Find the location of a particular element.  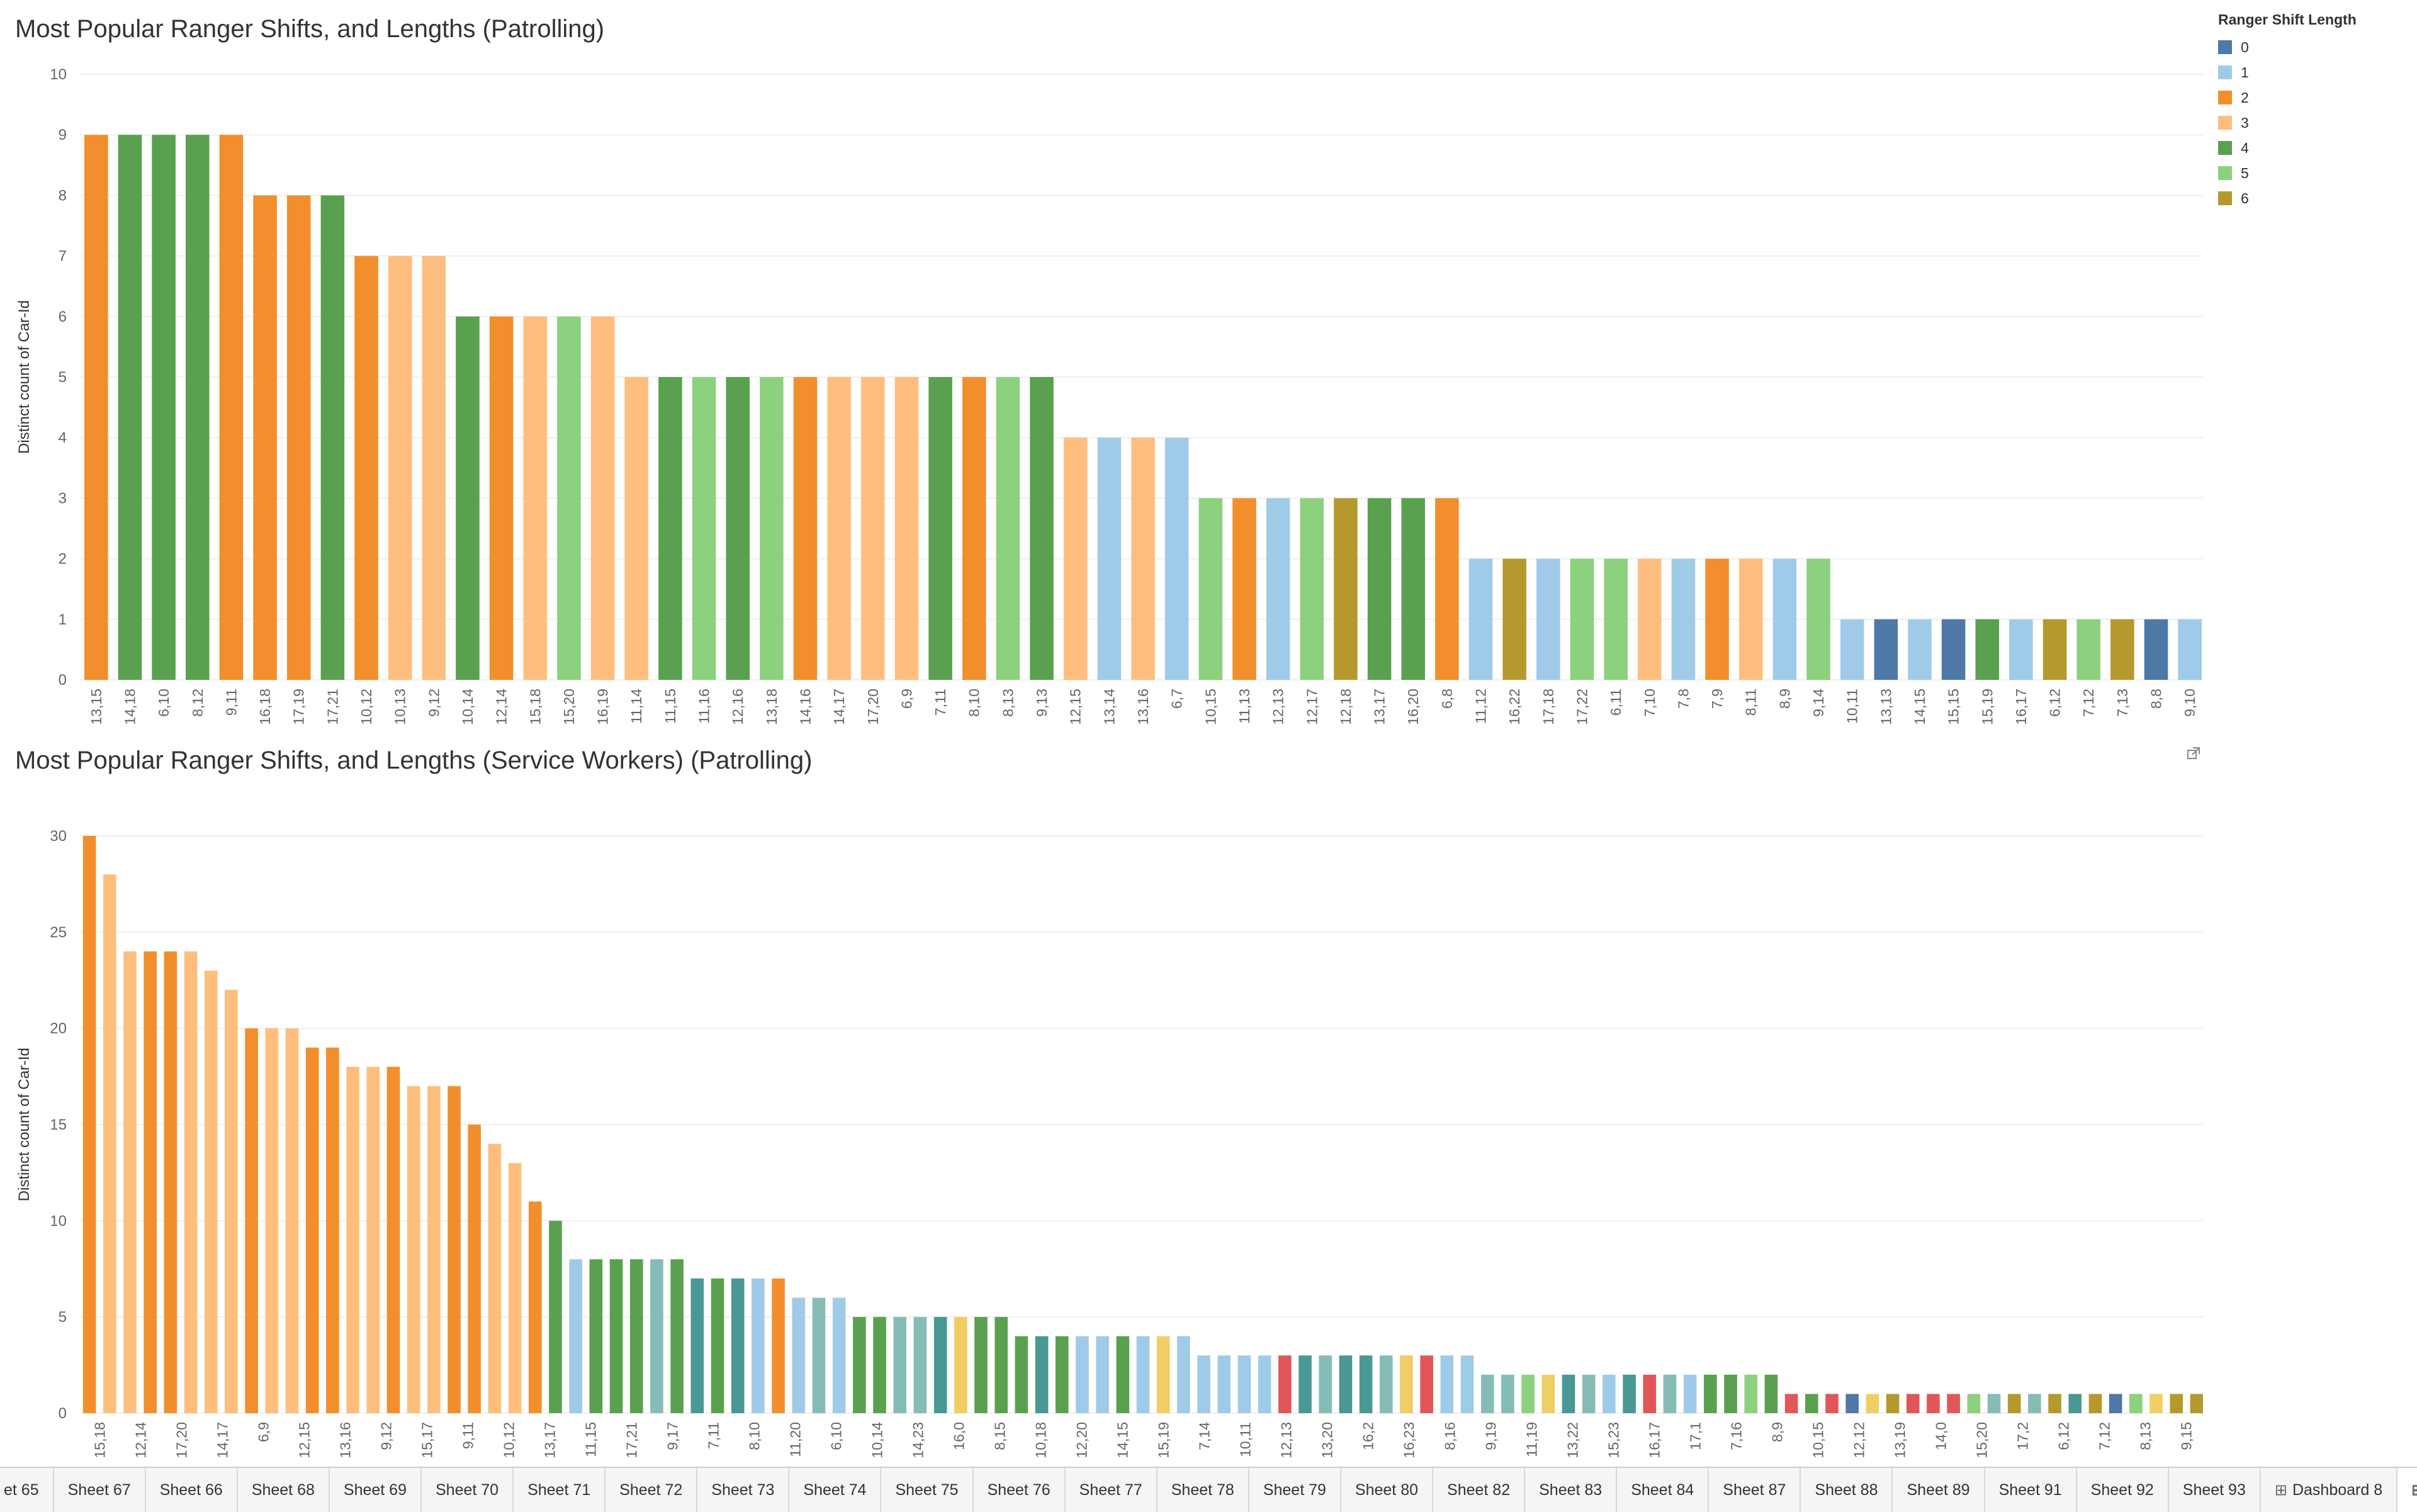

sheet-tab: Sheet 66 is located at coordinates (192, 1490).